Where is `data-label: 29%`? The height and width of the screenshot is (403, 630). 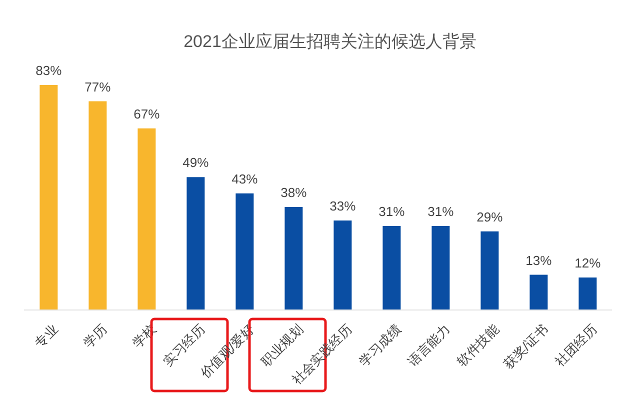 data-label: 29% is located at coordinates (490, 216).